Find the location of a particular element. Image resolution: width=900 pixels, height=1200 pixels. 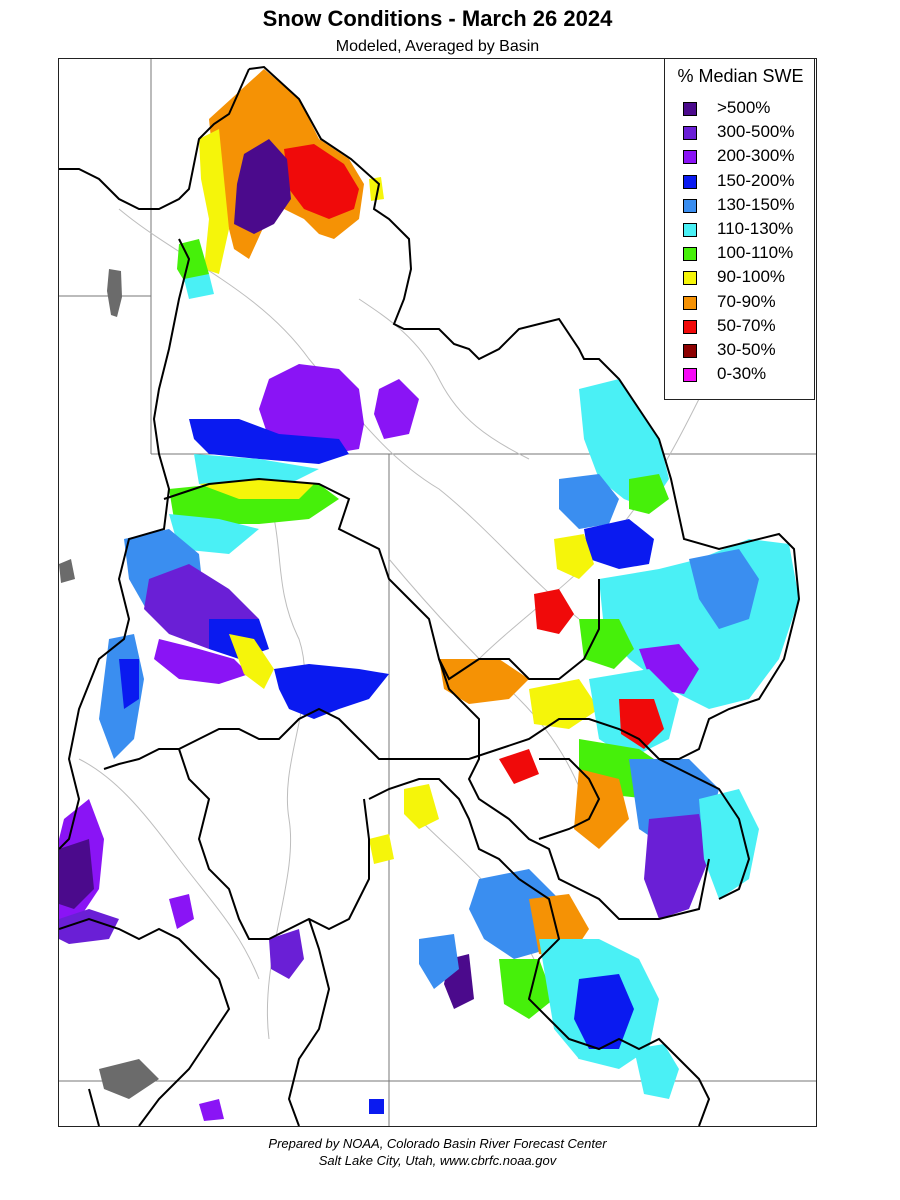

legend-label: 90-100% is located at coordinates (751, 277).